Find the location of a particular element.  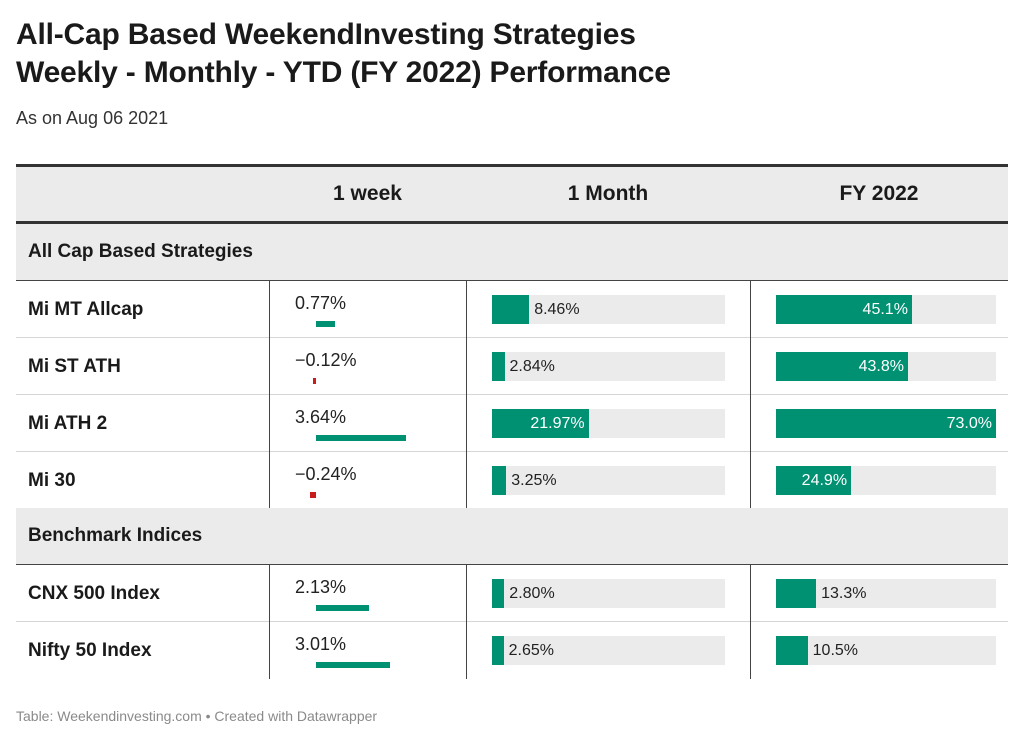

week-value-label: −0.12% is located at coordinates (326, 360).